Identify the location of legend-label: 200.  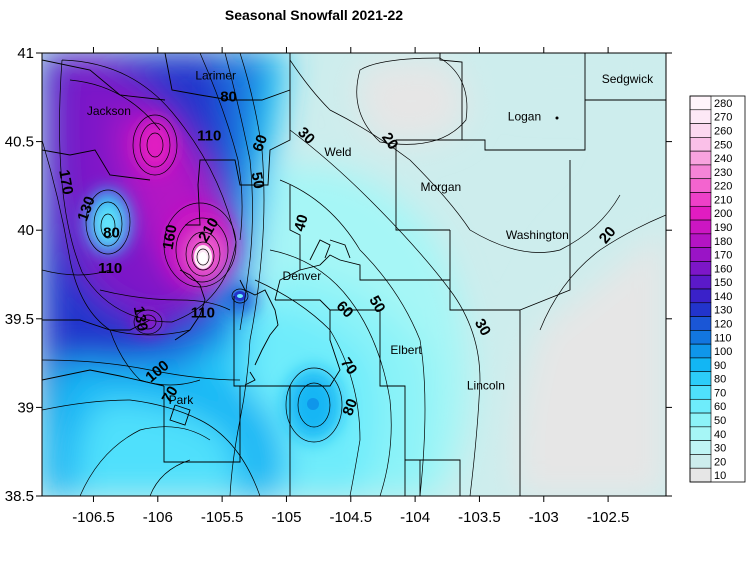
(723, 214).